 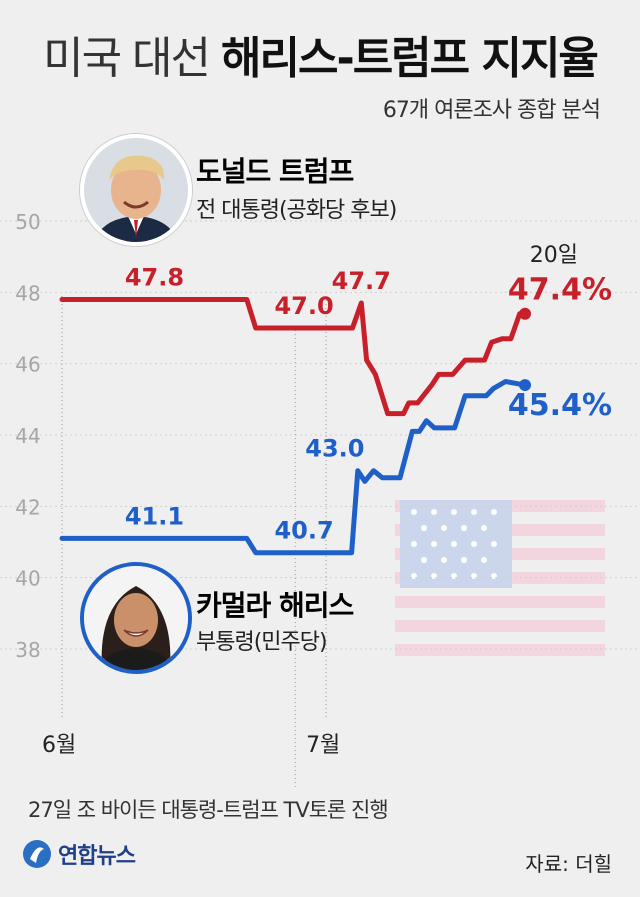 I want to click on trump-portrait-icon, so click(x=136, y=190).